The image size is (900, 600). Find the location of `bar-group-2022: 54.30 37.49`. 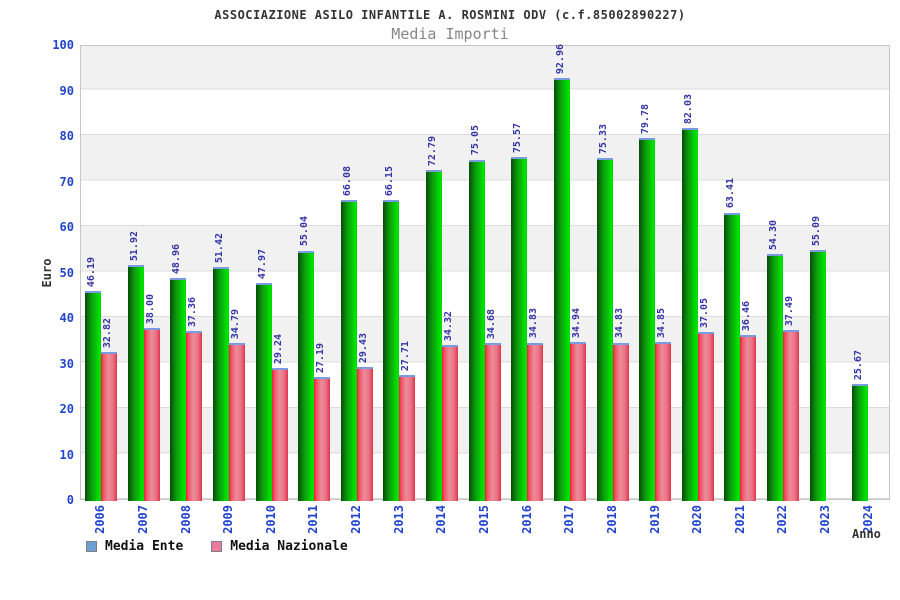

bar-group-2022: 54.30 37.49 is located at coordinates (784, 273).